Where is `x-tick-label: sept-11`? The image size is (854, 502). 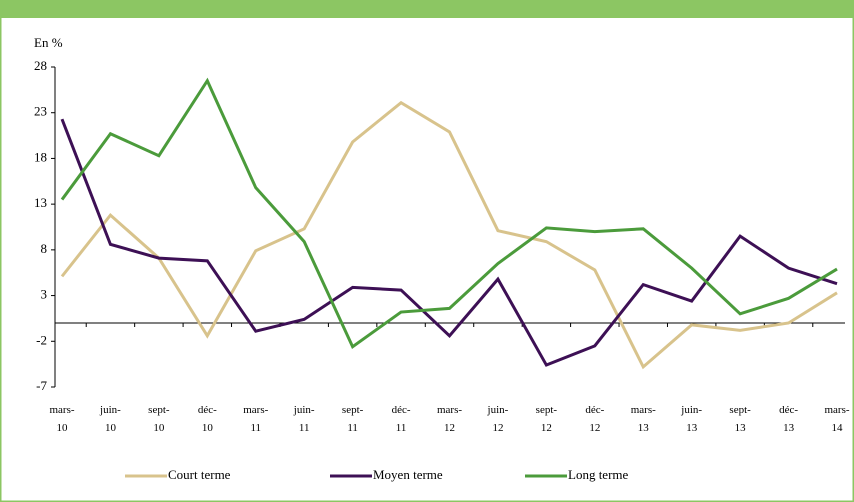
x-tick-label: sept-11 is located at coordinates (353, 419).